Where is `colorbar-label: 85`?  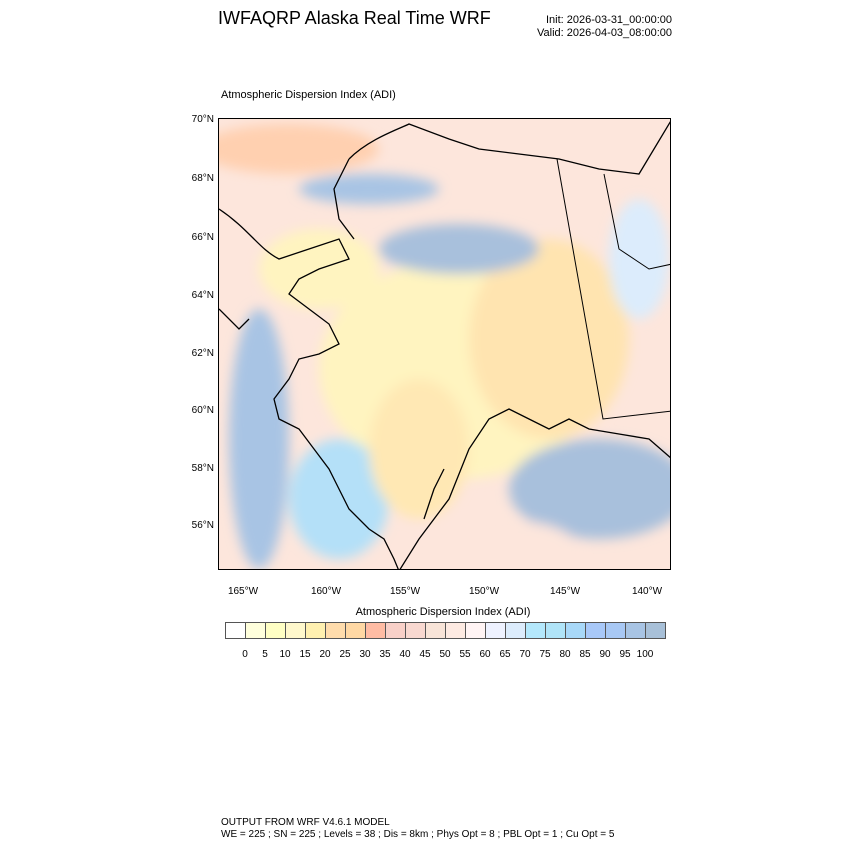 colorbar-label: 85 is located at coordinates (585, 654).